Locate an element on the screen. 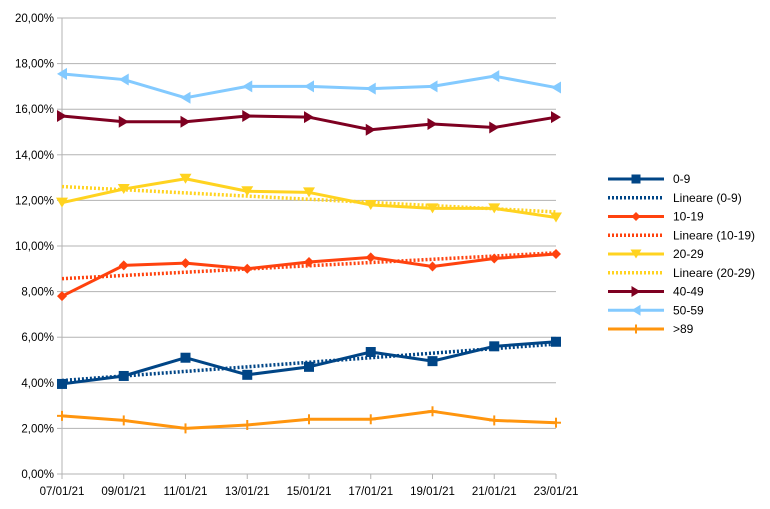  series-line is located at coordinates (309, 198).